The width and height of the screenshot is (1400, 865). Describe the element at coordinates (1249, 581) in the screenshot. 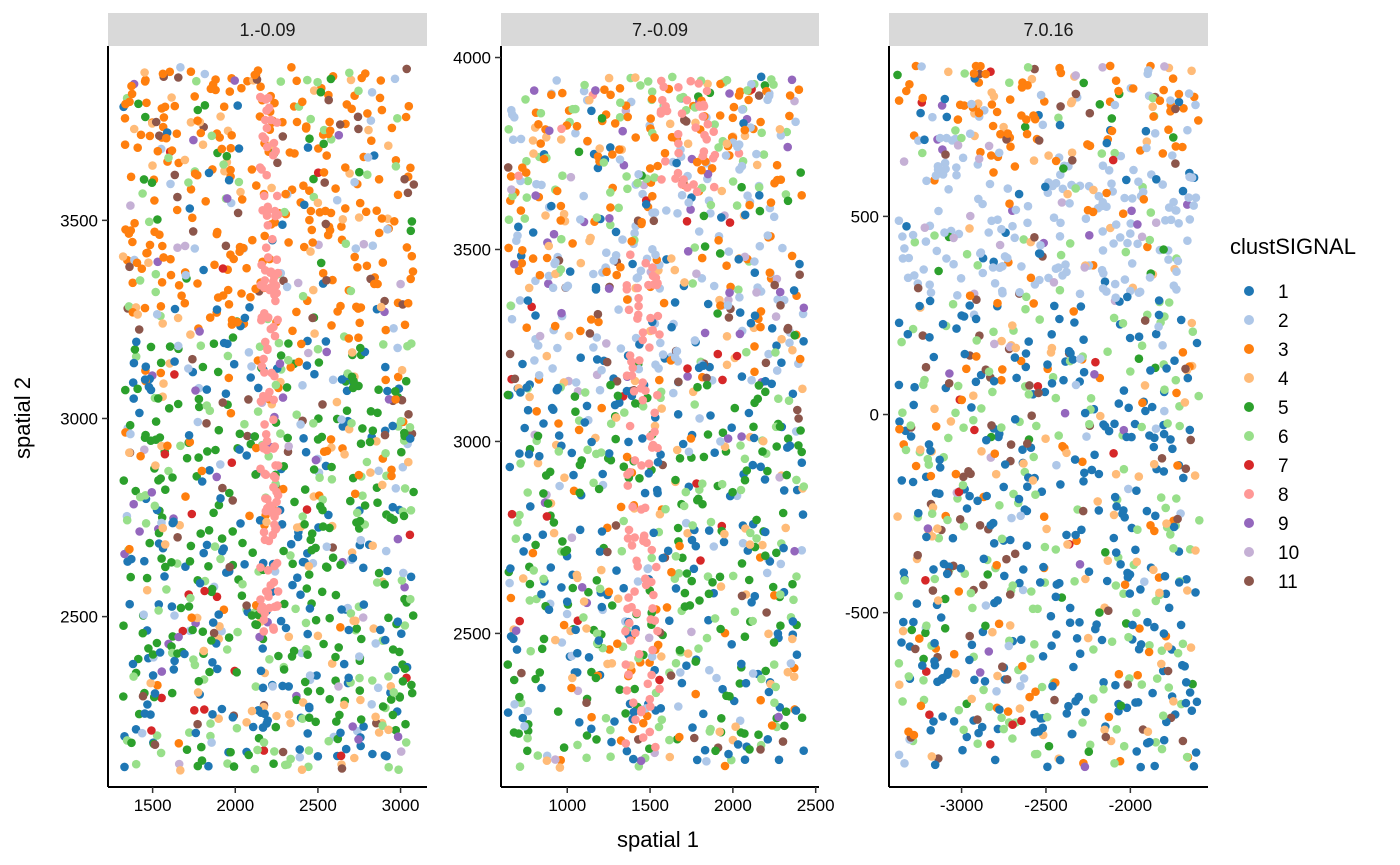

I see `legend-key` at that location.